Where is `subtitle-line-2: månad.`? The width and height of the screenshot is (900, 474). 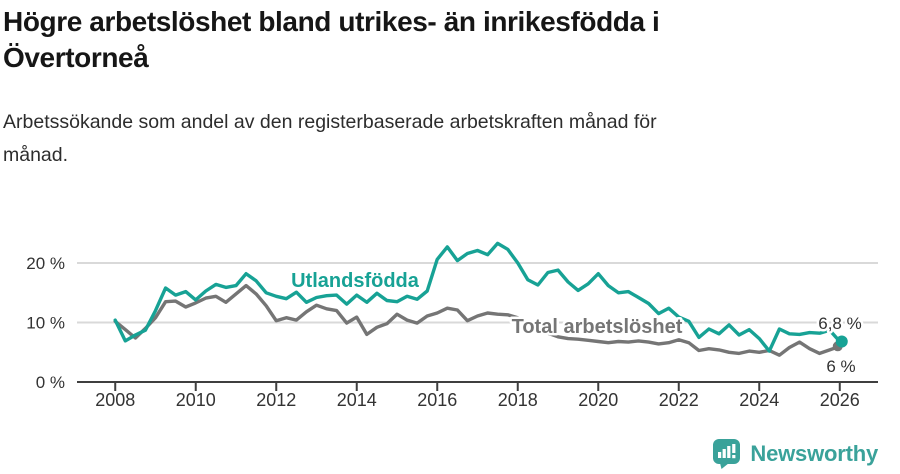
subtitle-line-2: månad. is located at coordinates (36, 155).